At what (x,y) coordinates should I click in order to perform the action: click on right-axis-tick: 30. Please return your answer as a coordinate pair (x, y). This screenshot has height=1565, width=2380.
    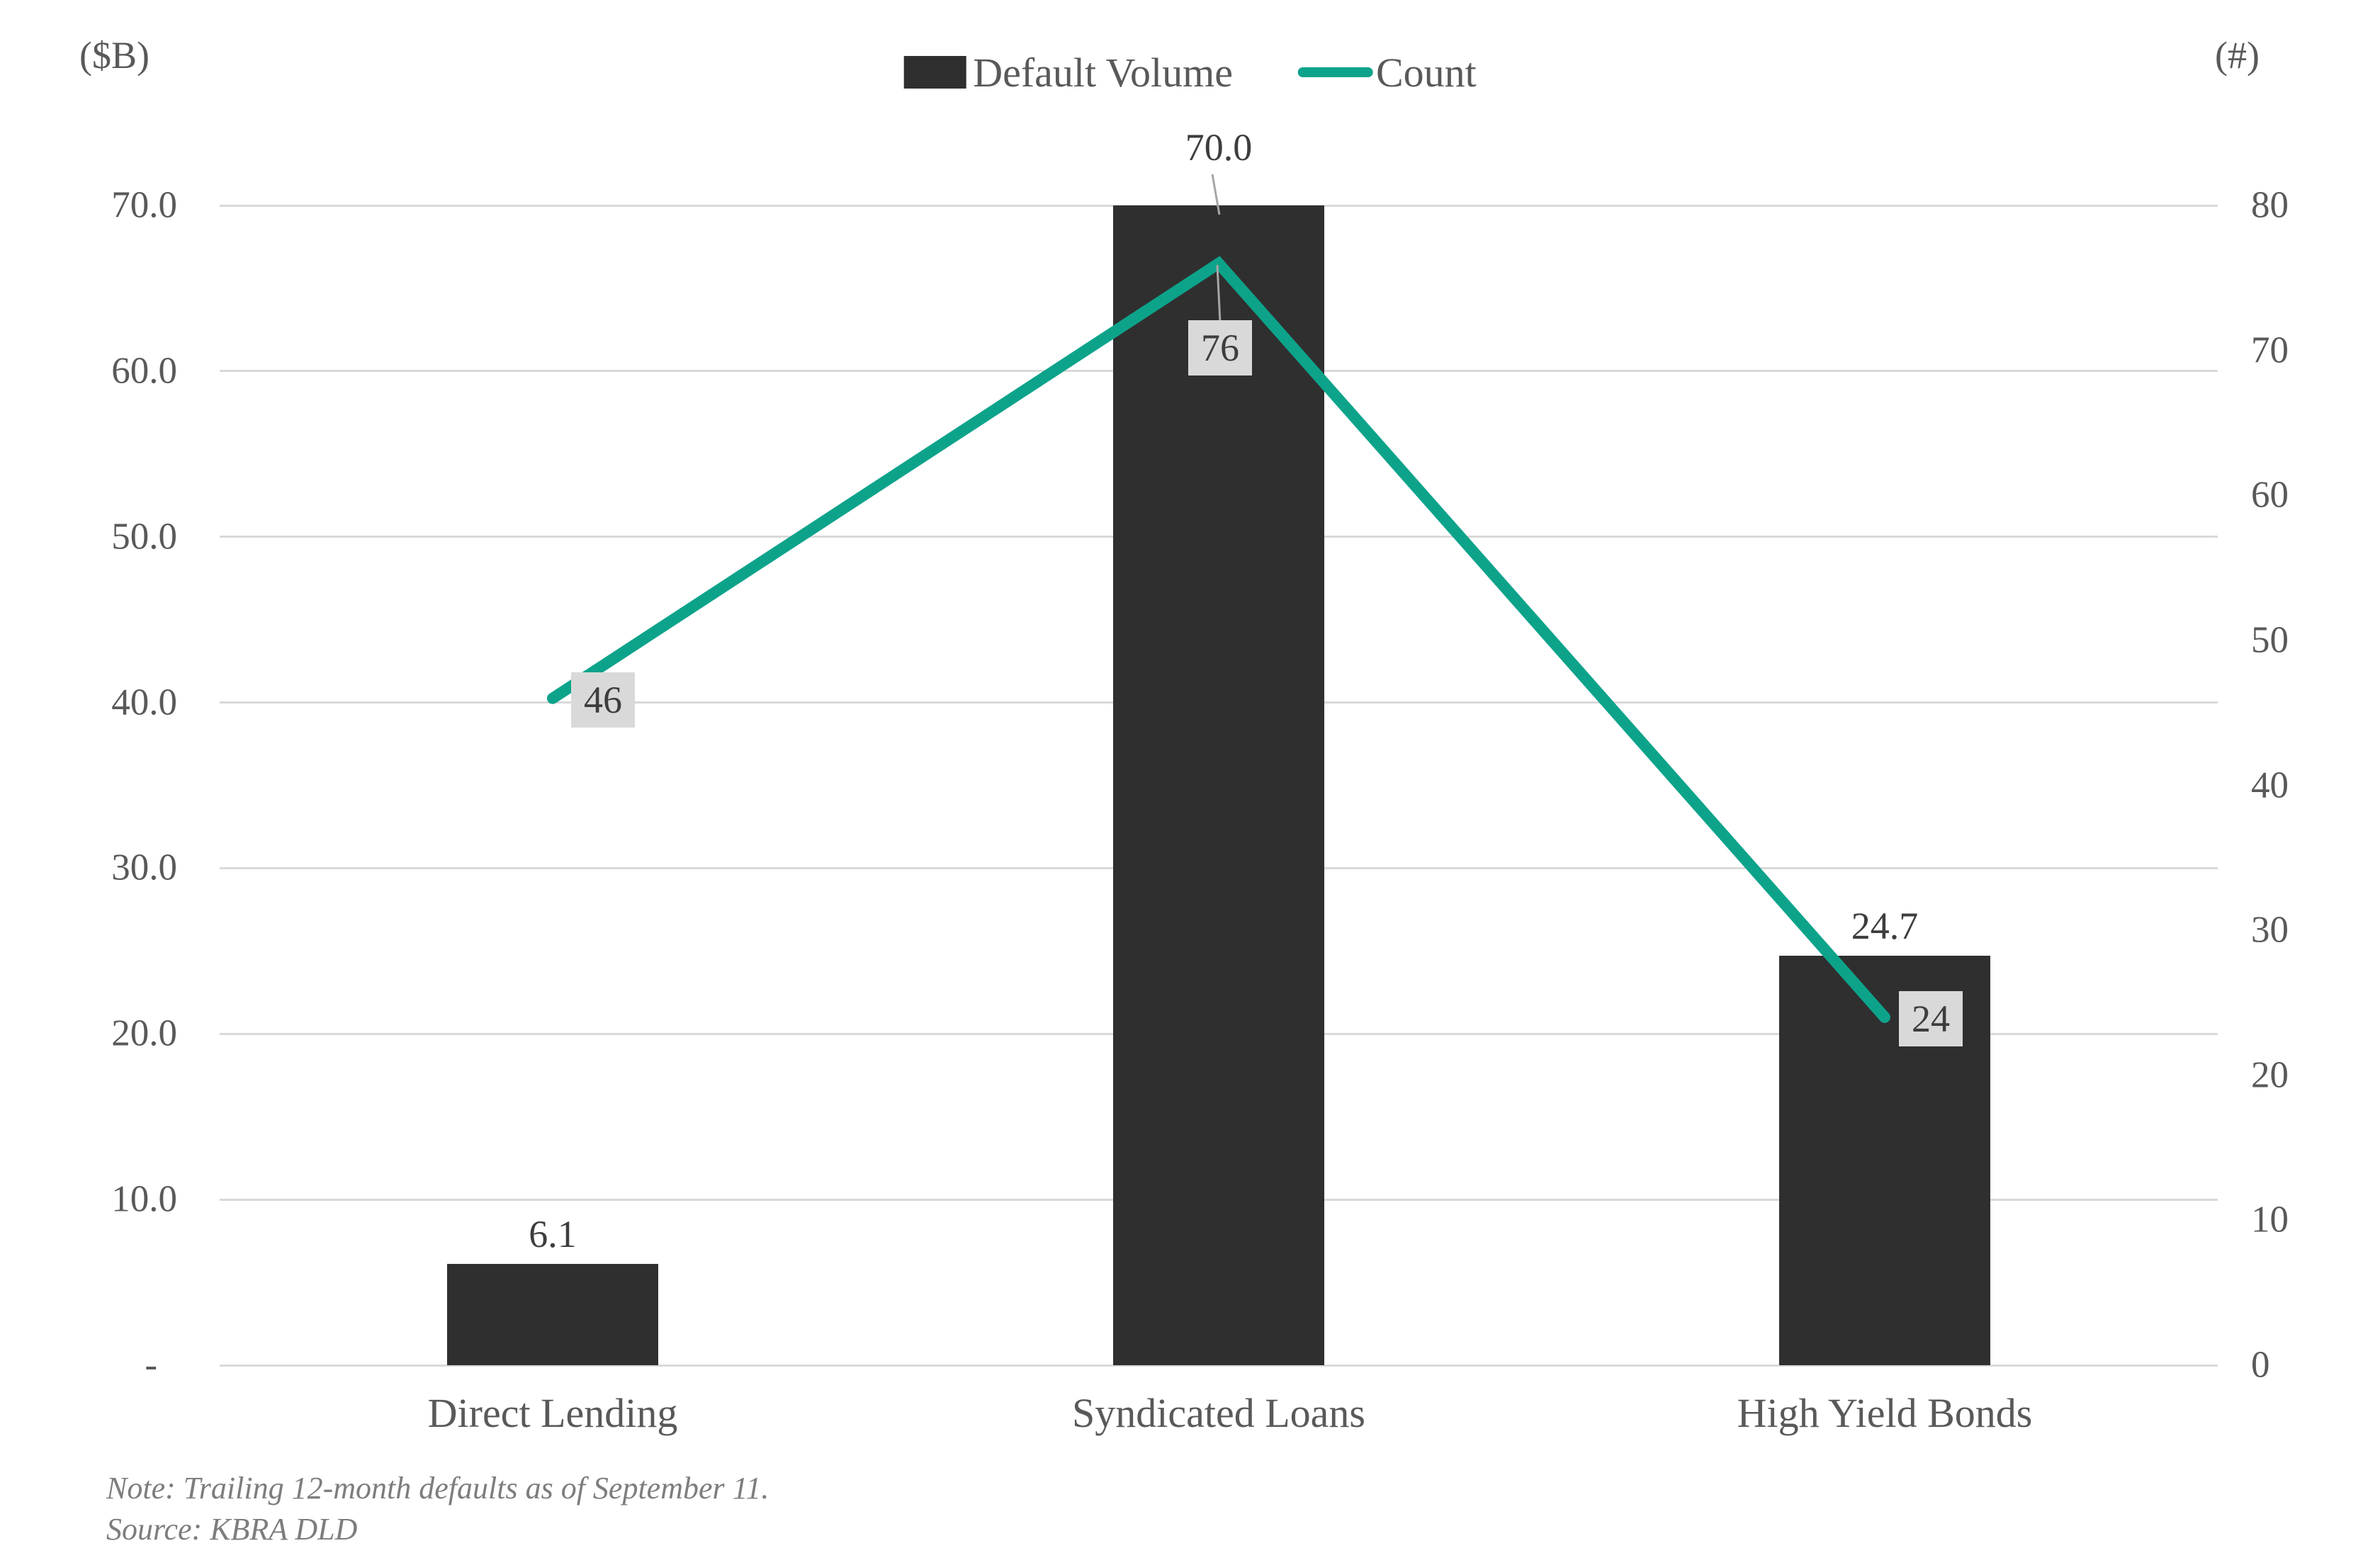
    Looking at the image, I should click on (2270, 930).